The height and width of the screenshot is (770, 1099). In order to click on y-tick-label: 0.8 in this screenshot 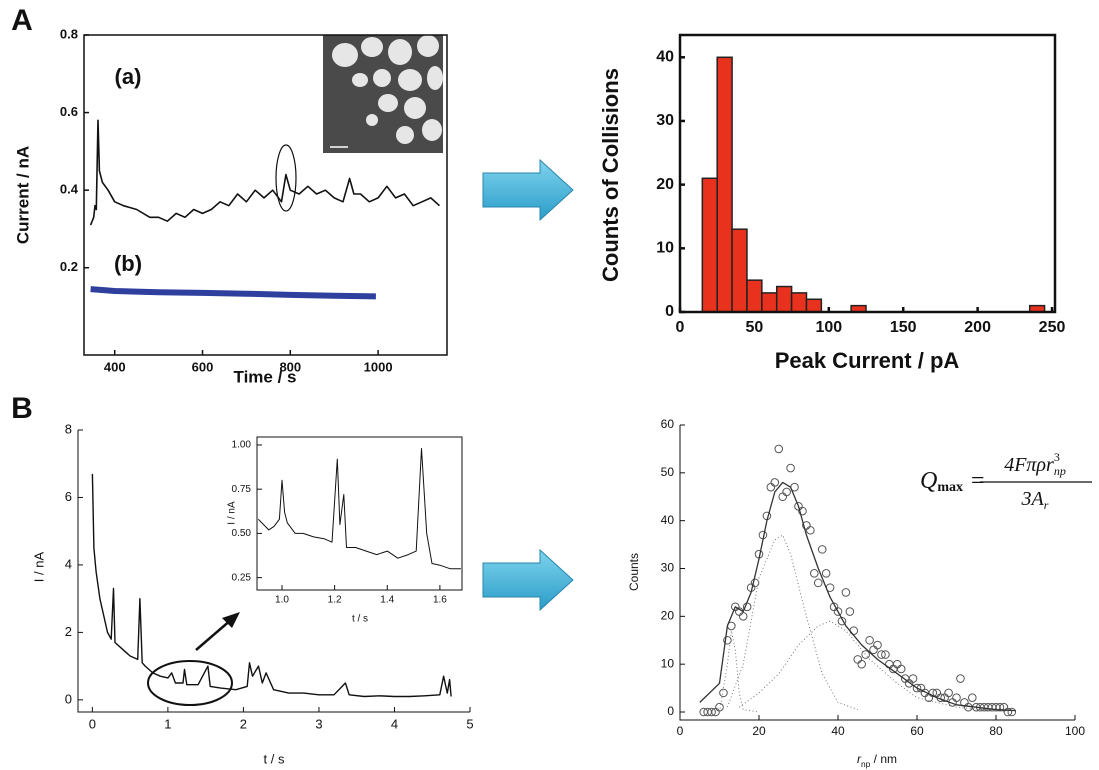, I will do `click(69, 33)`.